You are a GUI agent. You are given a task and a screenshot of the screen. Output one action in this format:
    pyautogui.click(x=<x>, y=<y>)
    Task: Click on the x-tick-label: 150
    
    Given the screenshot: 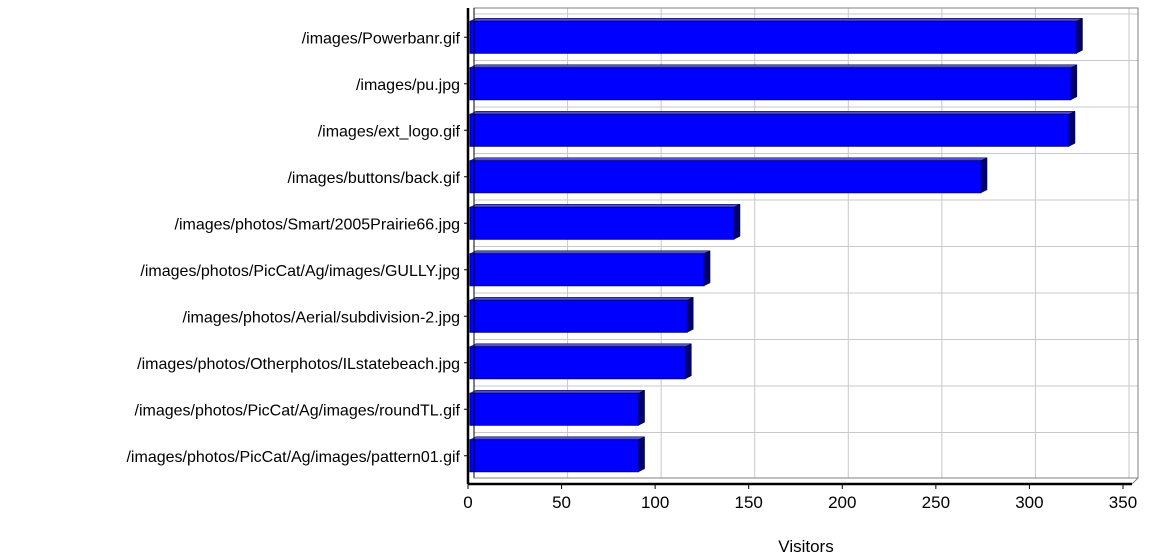 What is the action you would take?
    pyautogui.click(x=749, y=502)
    